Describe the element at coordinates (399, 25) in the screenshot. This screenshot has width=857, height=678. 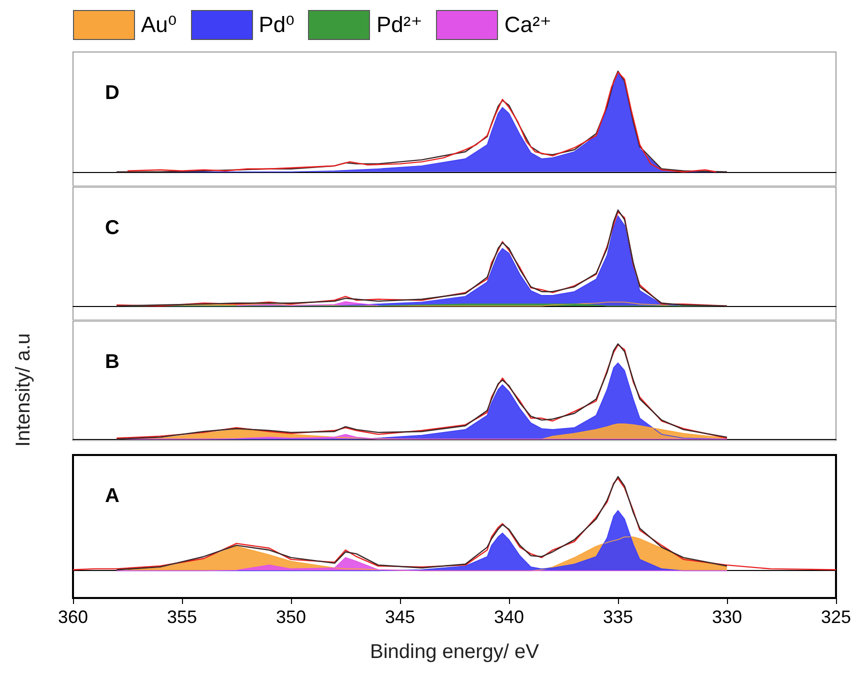
I see `legend-label: Pd²⁺` at that location.